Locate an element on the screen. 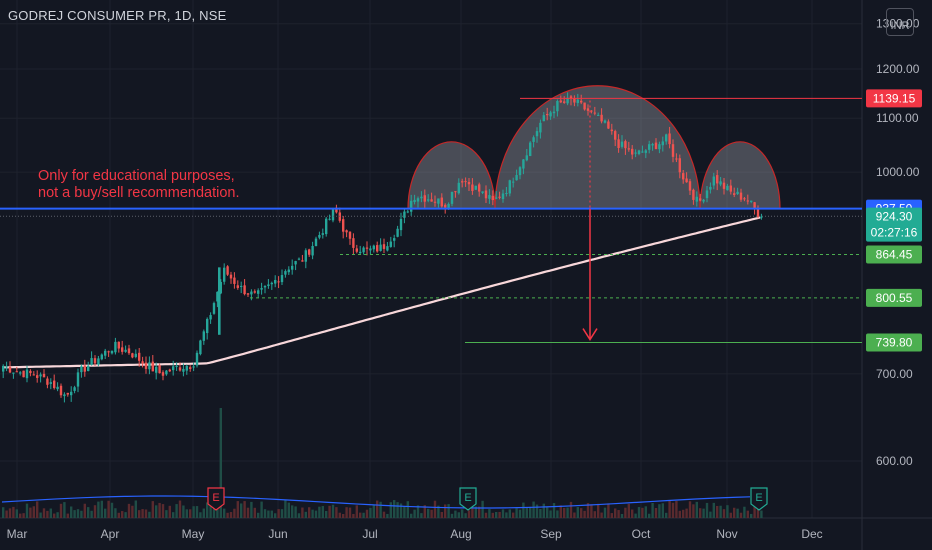 The image size is (932, 550). time-axis: Mar Apr May Jun Jul Aug Sep Oct Nov Dec is located at coordinates (415, 534).